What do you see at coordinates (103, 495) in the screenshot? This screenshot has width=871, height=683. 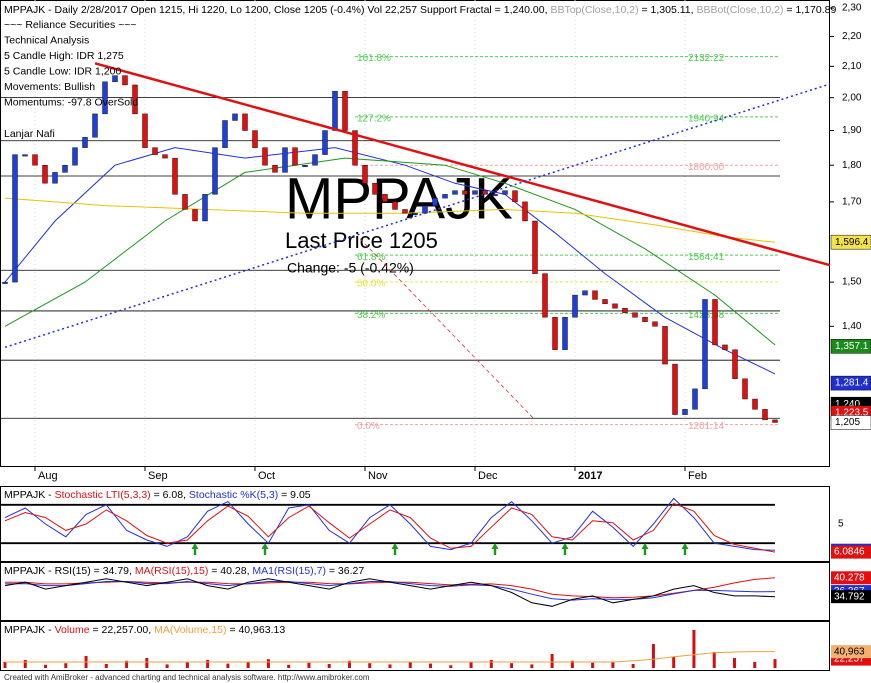 I see `panel-title-part: Stochastic LTI(5,3,3)` at bounding box center [103, 495].